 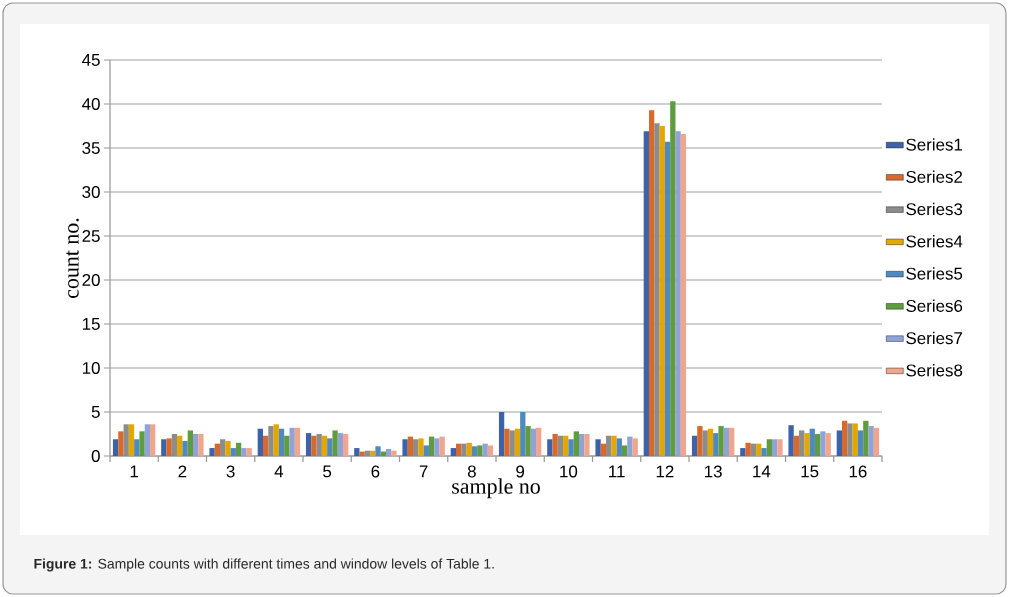 What do you see at coordinates (934, 273) in the screenshot?
I see `legend-label: Series5` at bounding box center [934, 273].